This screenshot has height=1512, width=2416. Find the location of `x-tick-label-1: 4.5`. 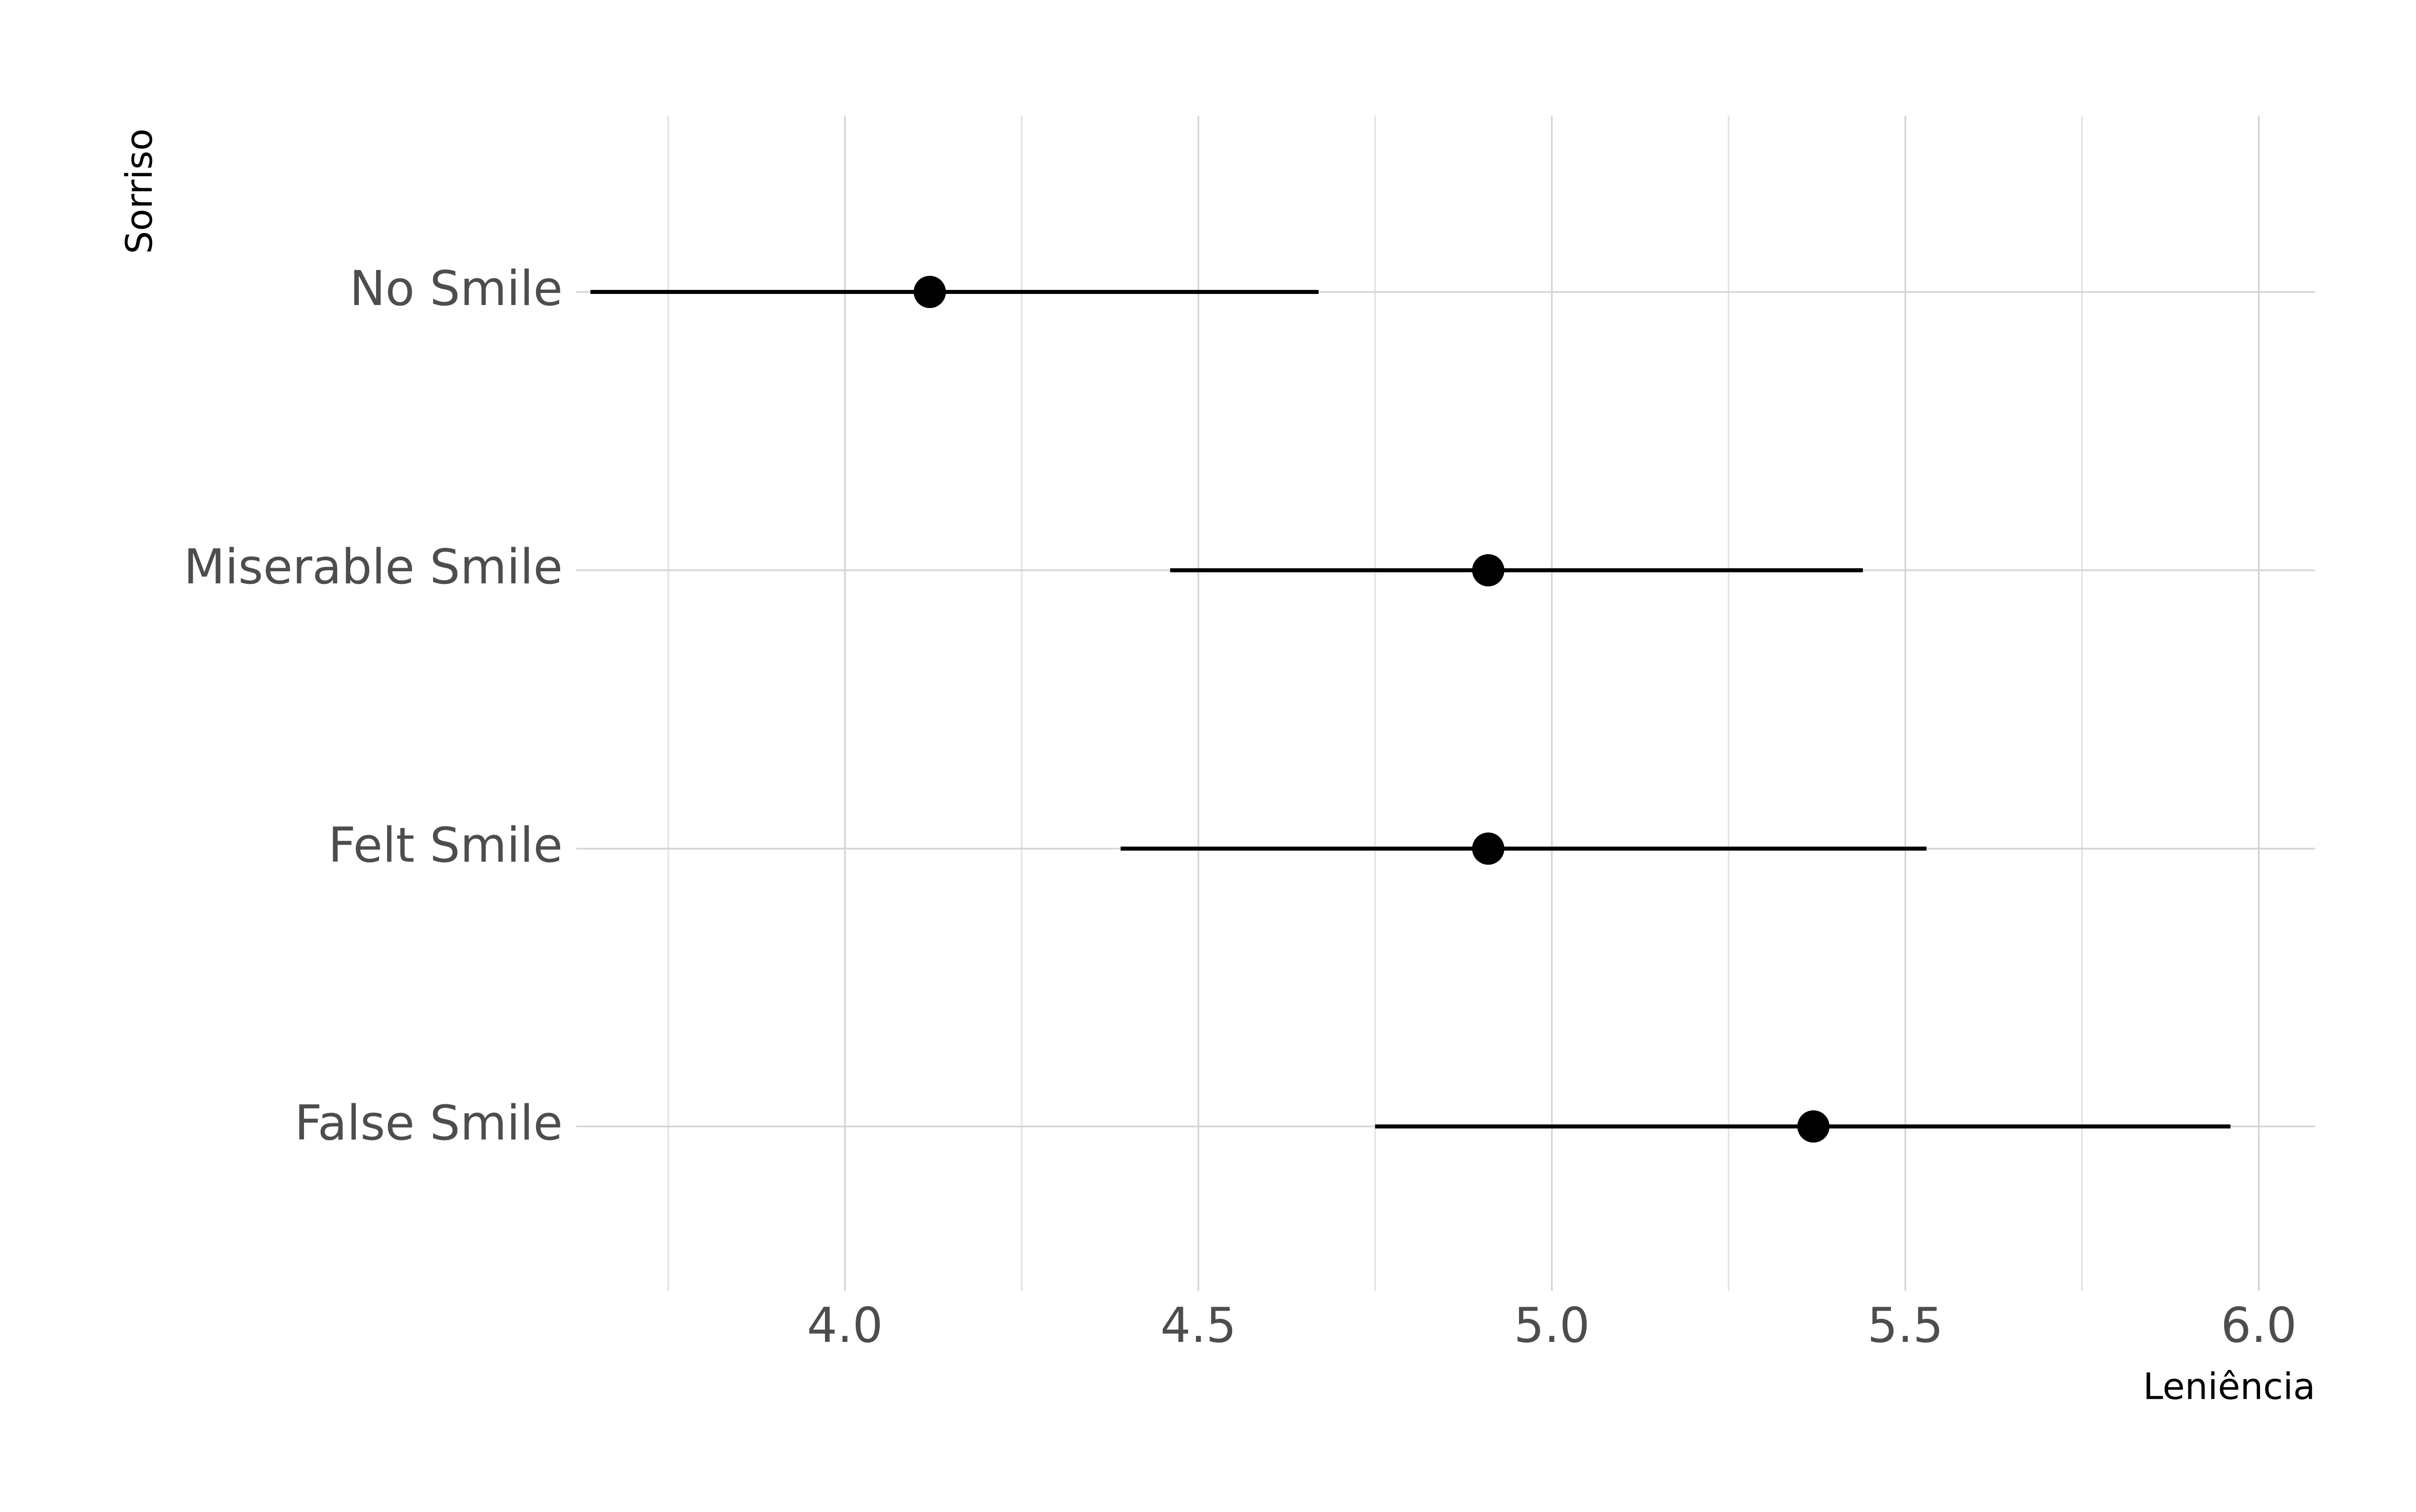

x-tick-label-1: 4.5 is located at coordinates (1198, 1325).